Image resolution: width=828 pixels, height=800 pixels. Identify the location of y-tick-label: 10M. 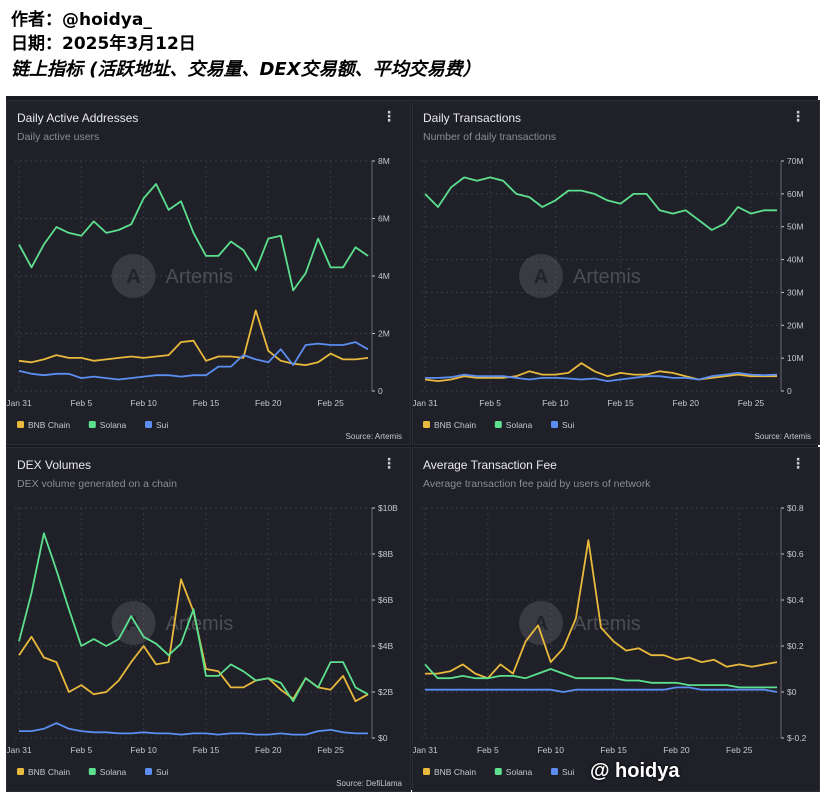
(795, 358).